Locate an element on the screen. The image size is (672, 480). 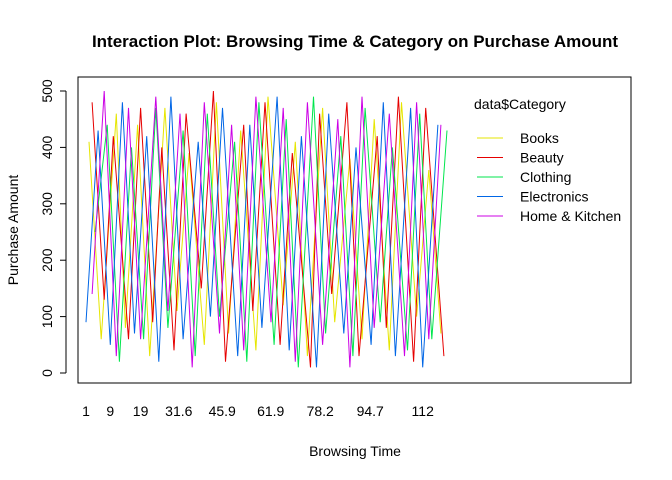
y-tick-label: 0 is located at coordinates (47, 373).